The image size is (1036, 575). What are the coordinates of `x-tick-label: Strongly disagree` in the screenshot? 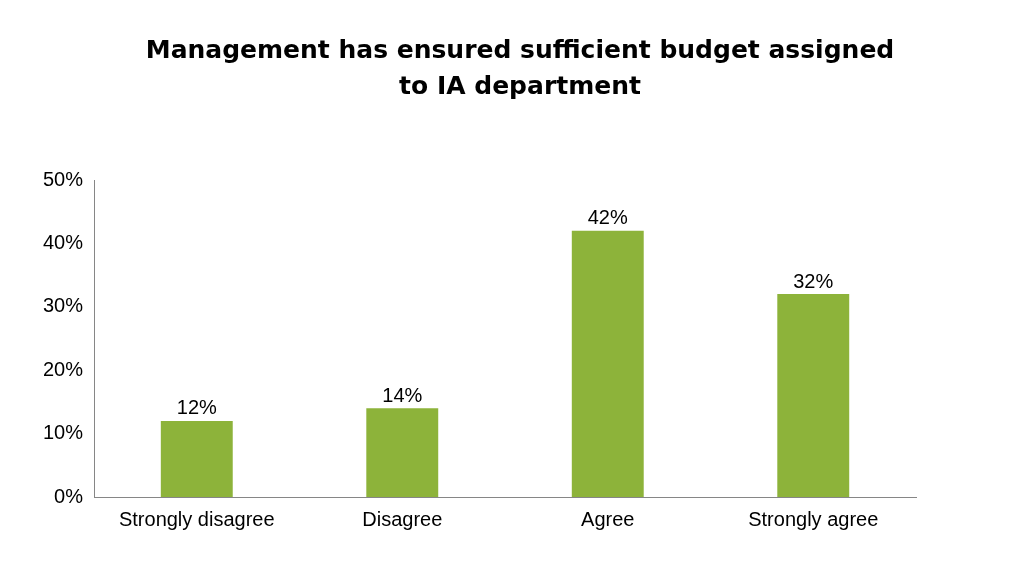 It's located at (196, 518).